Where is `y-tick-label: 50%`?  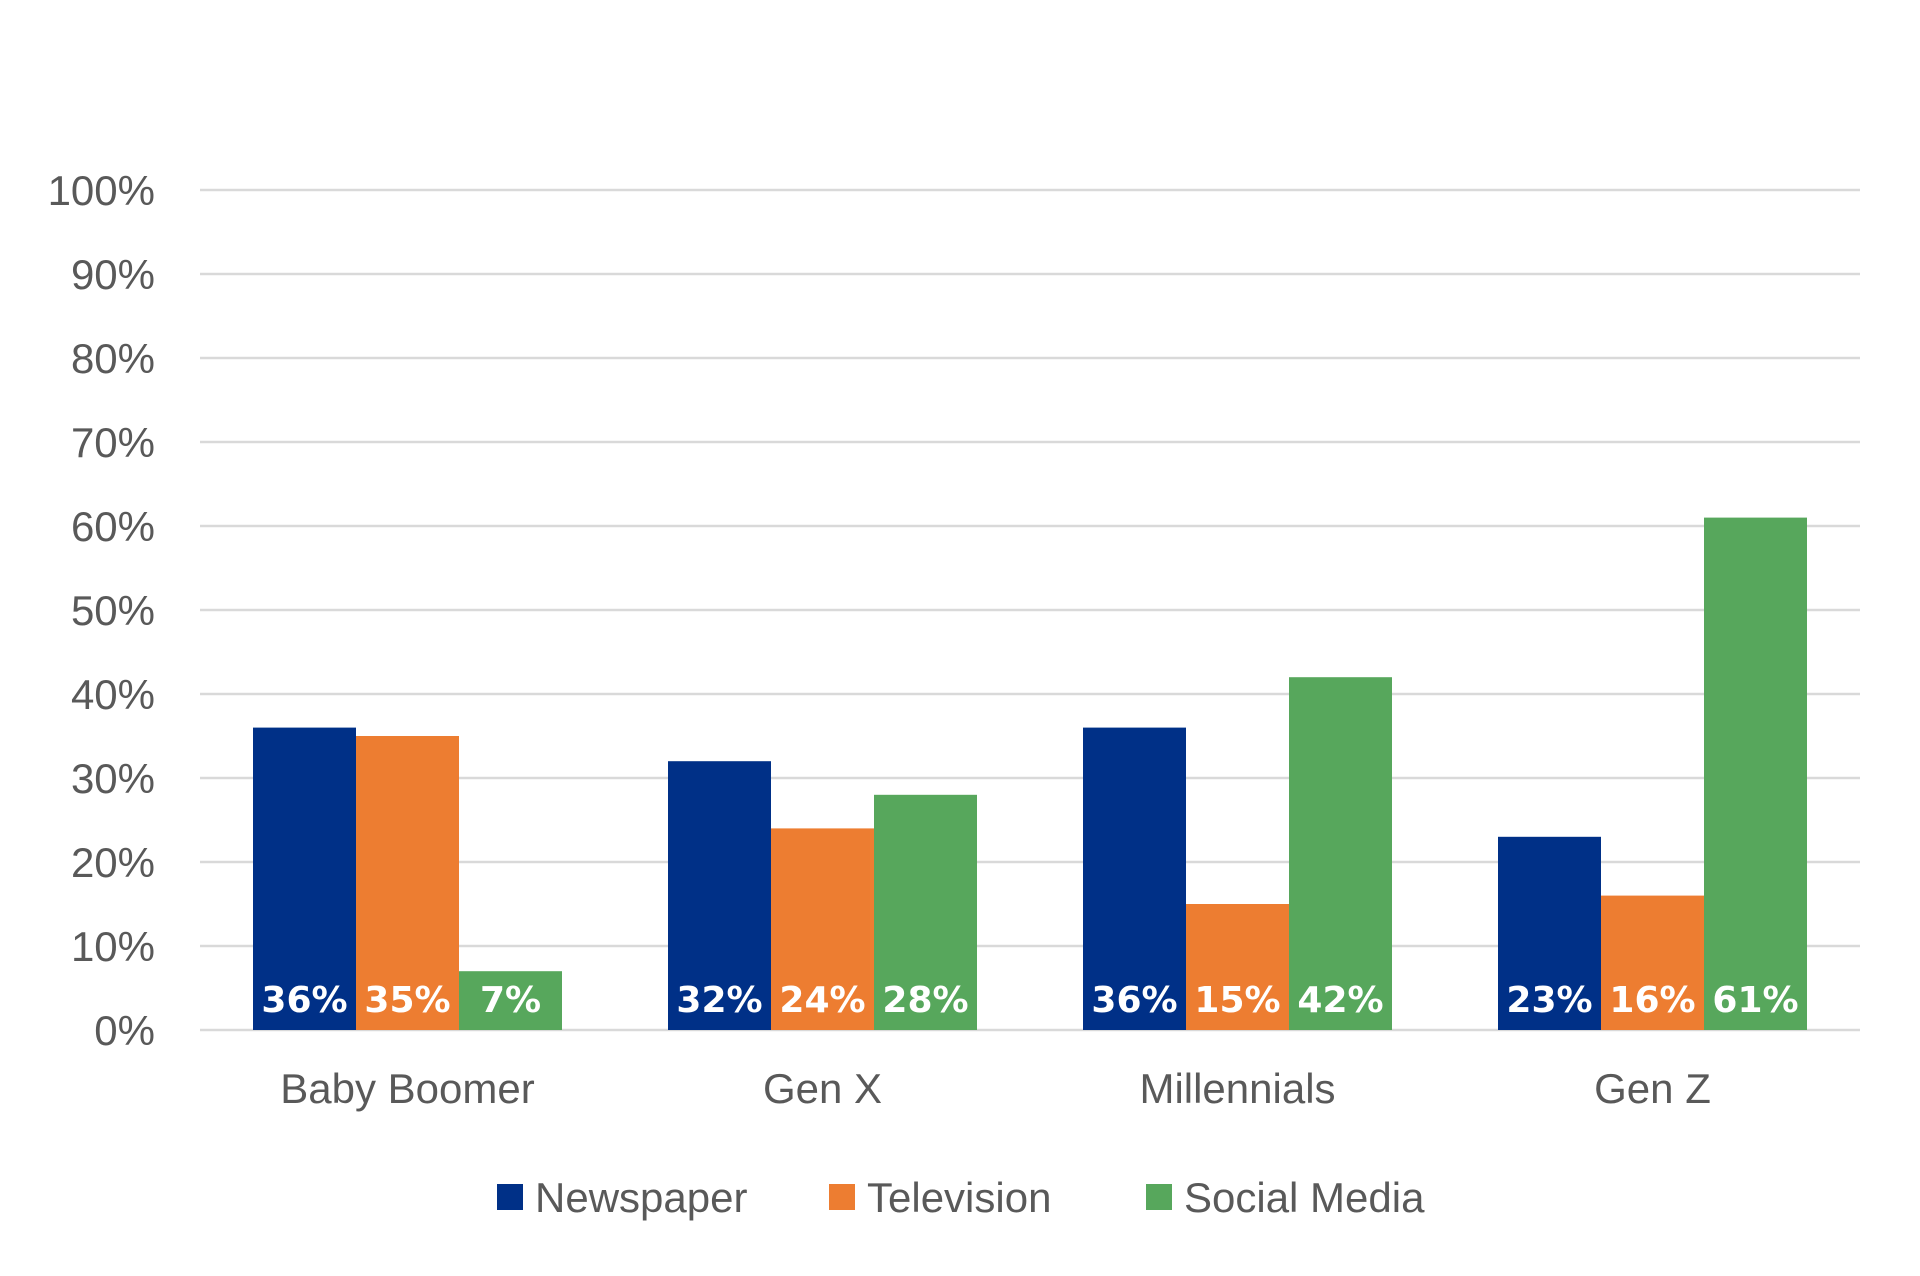 y-tick-label: 50% is located at coordinates (113, 610).